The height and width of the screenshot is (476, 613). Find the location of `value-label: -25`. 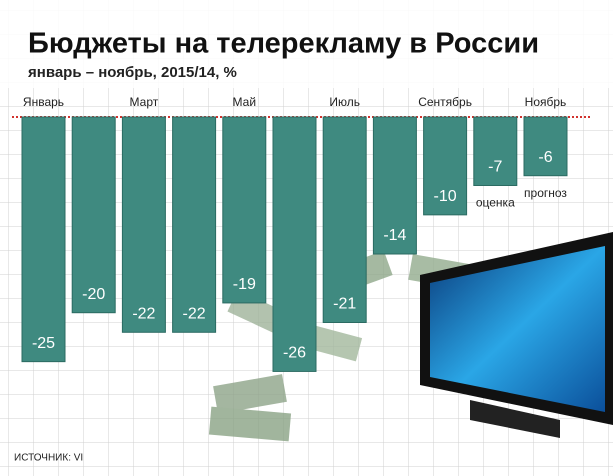

value-label: -25 is located at coordinates (43, 343).